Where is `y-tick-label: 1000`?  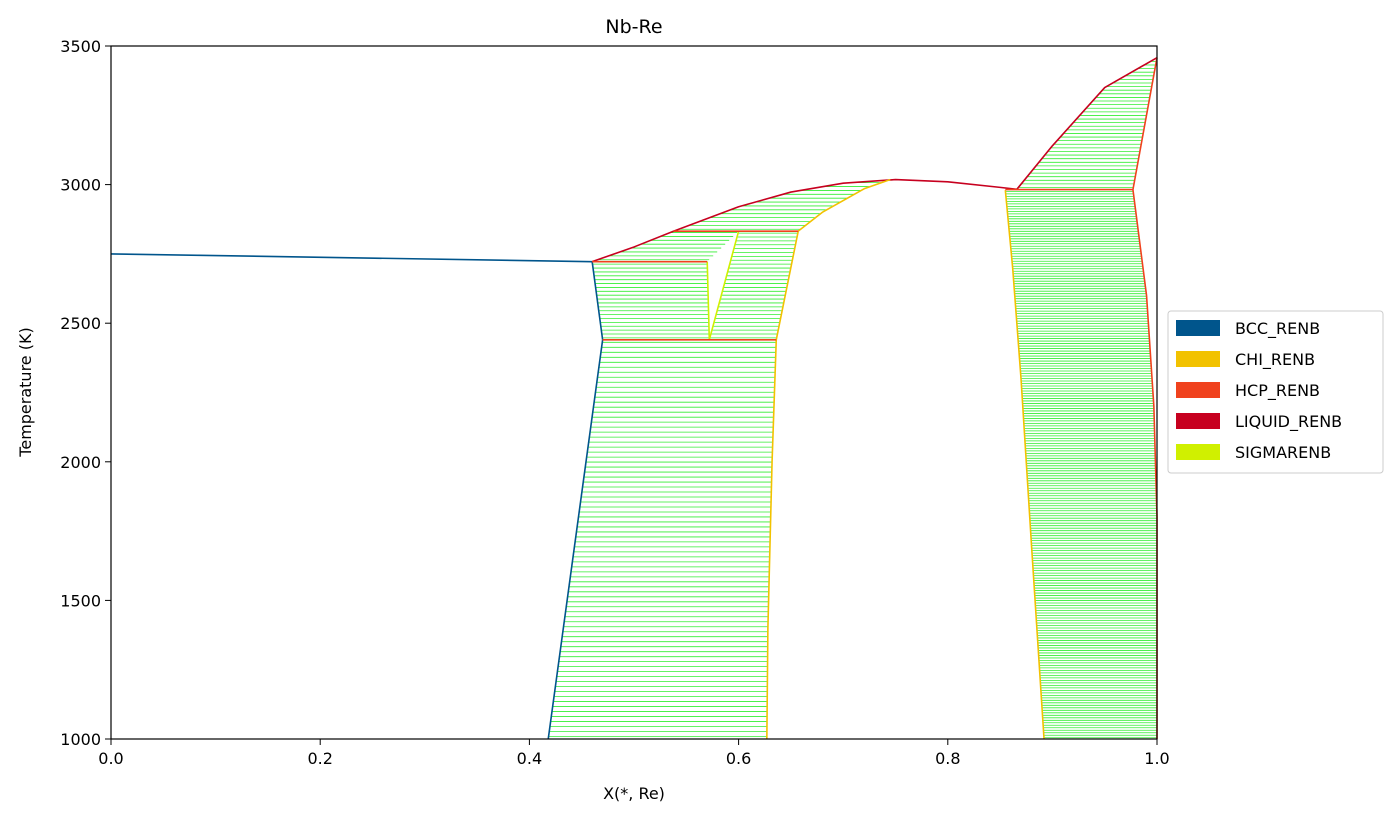 y-tick-label: 1000 is located at coordinates (80, 739).